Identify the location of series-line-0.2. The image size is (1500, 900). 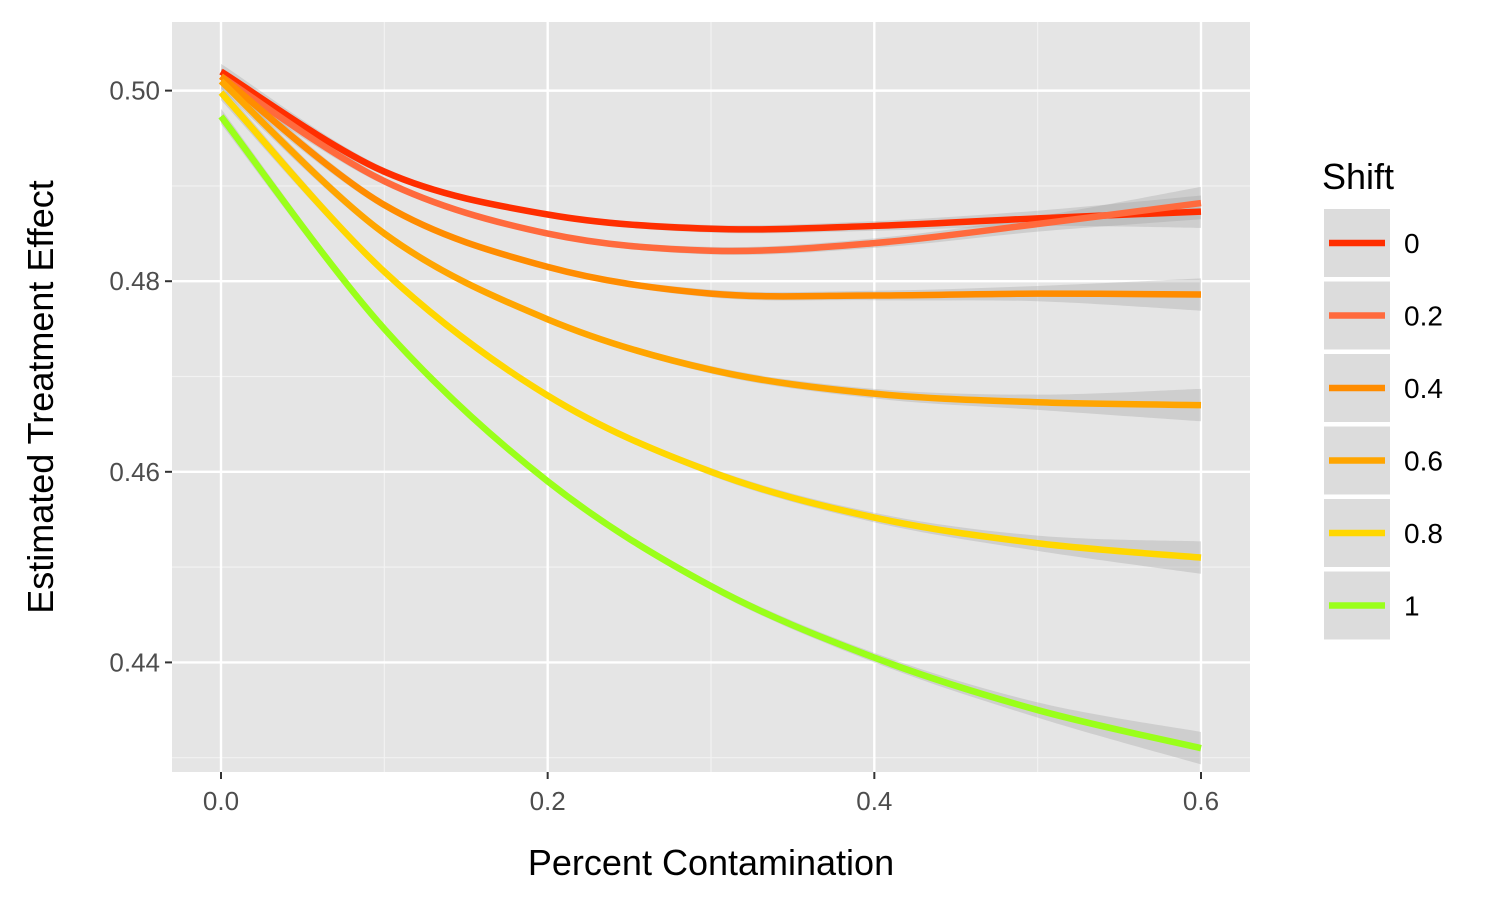
(710, 164).